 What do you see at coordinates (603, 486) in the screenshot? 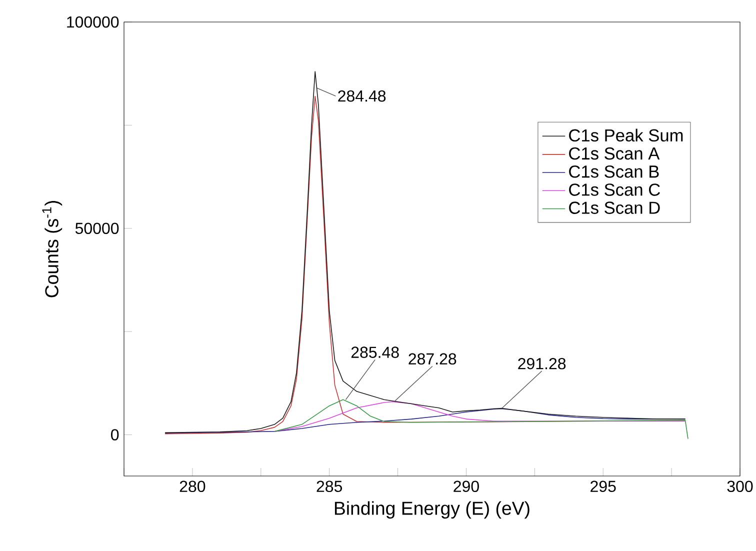
I see `x-tick-label: 295` at bounding box center [603, 486].